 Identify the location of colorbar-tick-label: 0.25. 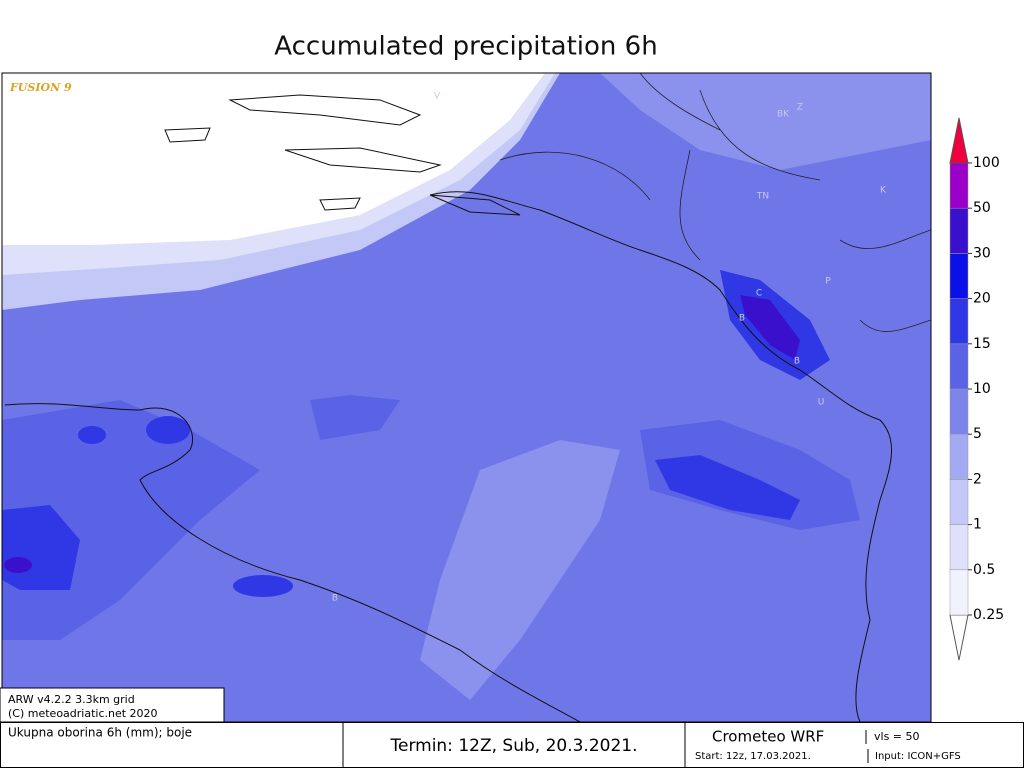
(988, 615).